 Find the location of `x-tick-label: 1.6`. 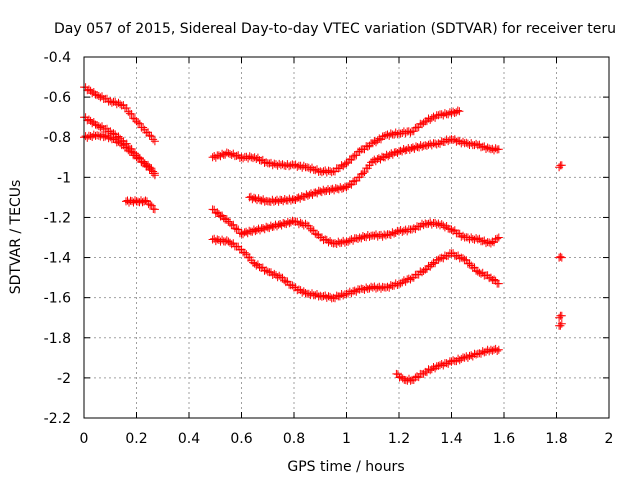

x-tick-label: 1.6 is located at coordinates (504, 439).